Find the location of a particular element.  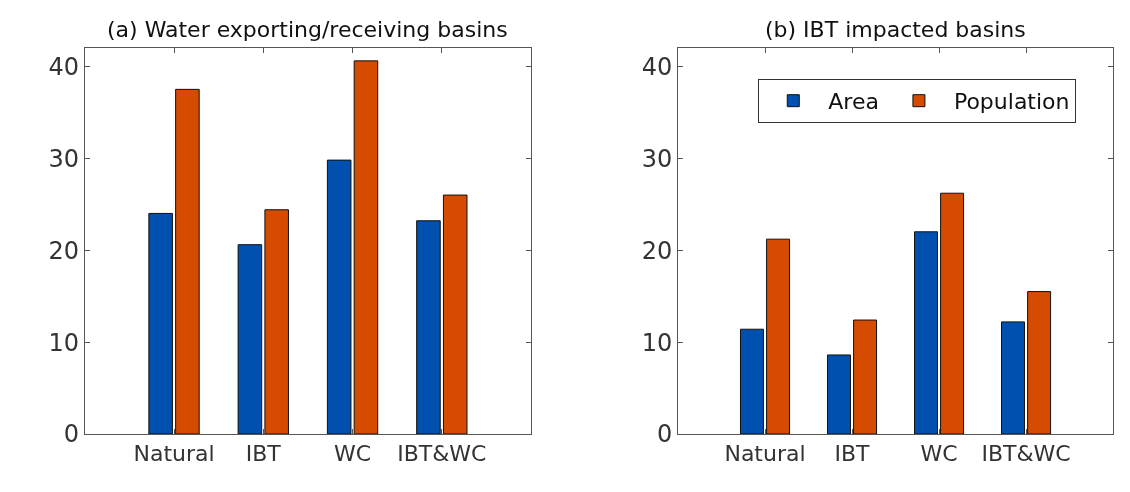

chart-title: (b) IBT impacted basins is located at coordinates (895, 29).